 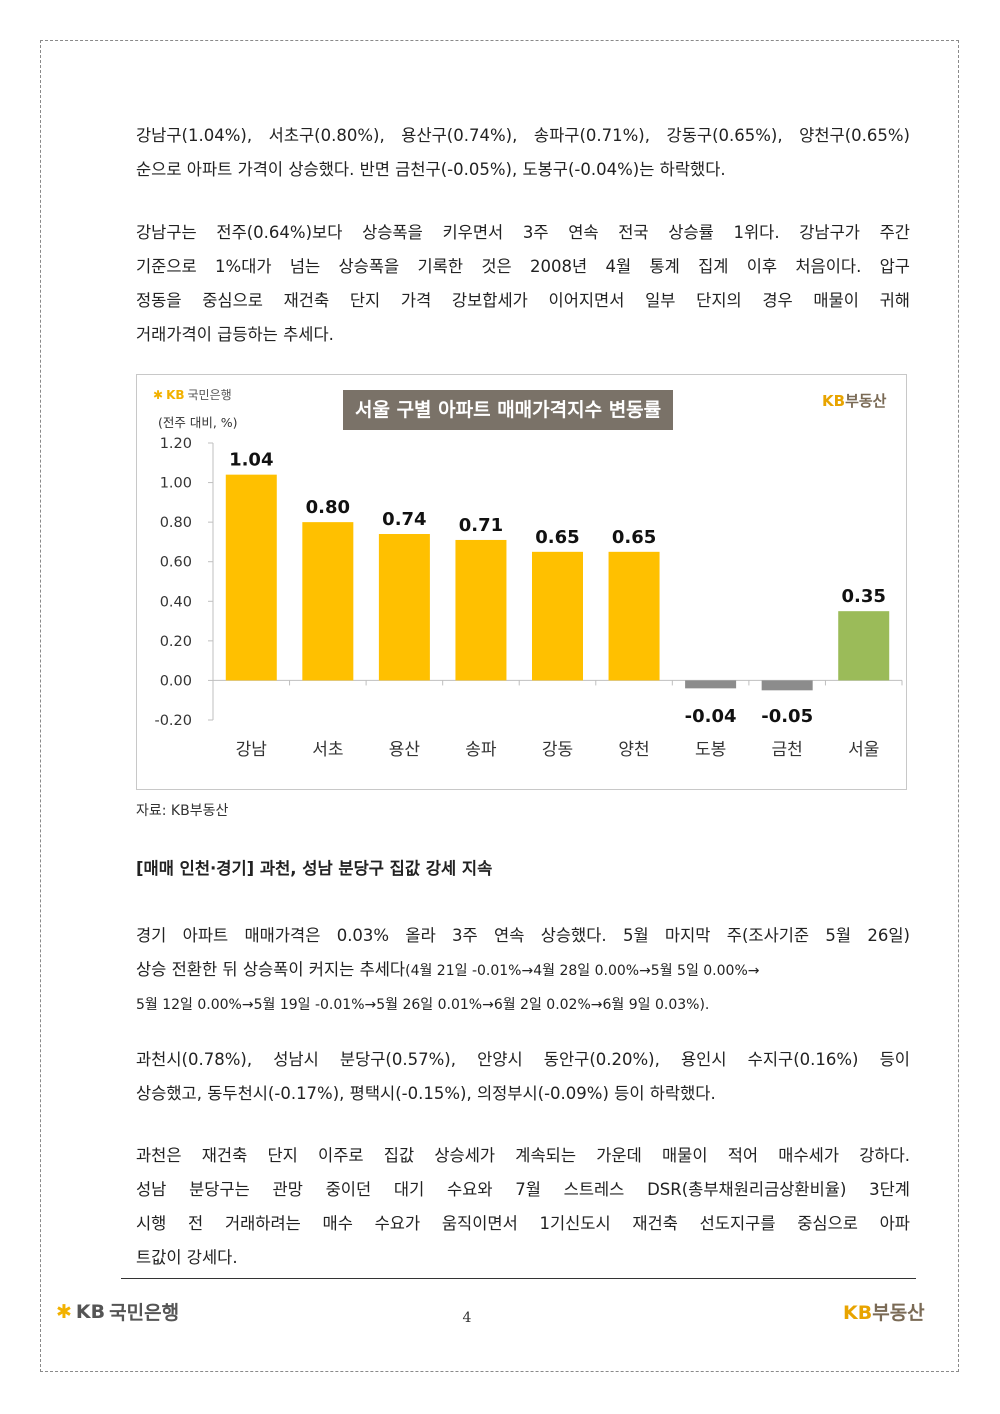 I want to click on y-tick-label: 0.00, so click(x=176, y=681).